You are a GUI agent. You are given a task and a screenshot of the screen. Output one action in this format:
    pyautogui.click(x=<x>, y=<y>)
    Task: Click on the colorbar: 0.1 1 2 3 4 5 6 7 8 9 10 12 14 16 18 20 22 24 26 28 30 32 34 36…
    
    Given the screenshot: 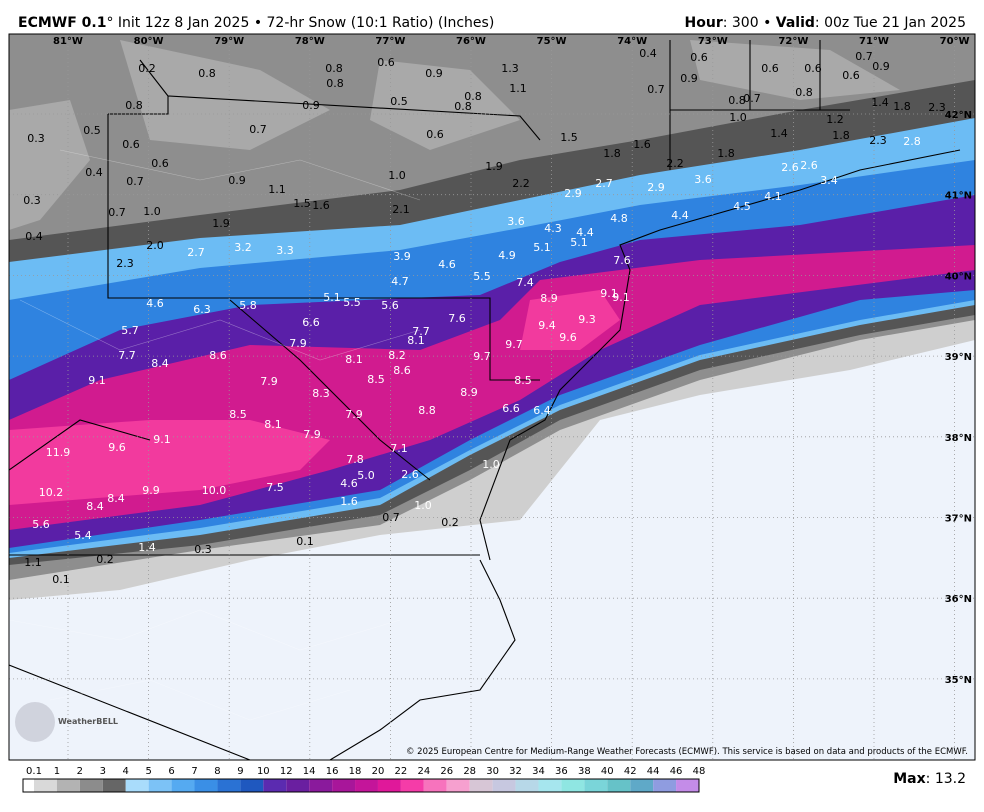 What is the action you would take?
    pyautogui.click(x=364, y=779)
    